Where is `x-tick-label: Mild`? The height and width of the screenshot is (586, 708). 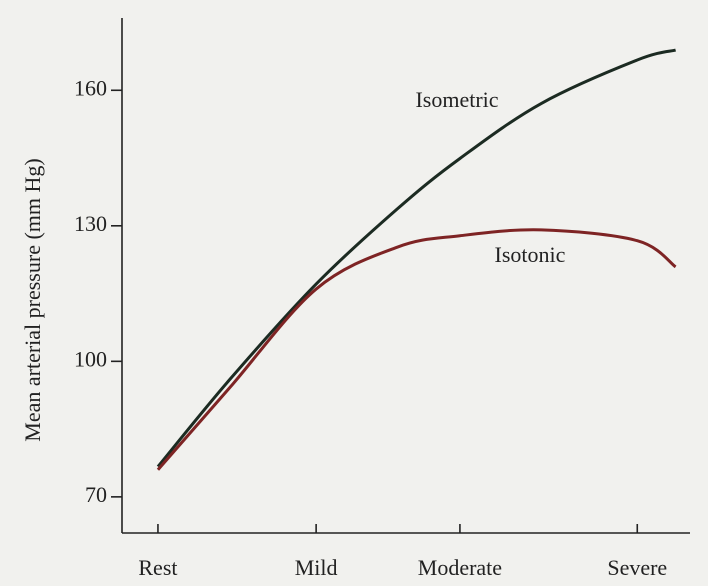
x-tick-label: Mild is located at coordinates (316, 567).